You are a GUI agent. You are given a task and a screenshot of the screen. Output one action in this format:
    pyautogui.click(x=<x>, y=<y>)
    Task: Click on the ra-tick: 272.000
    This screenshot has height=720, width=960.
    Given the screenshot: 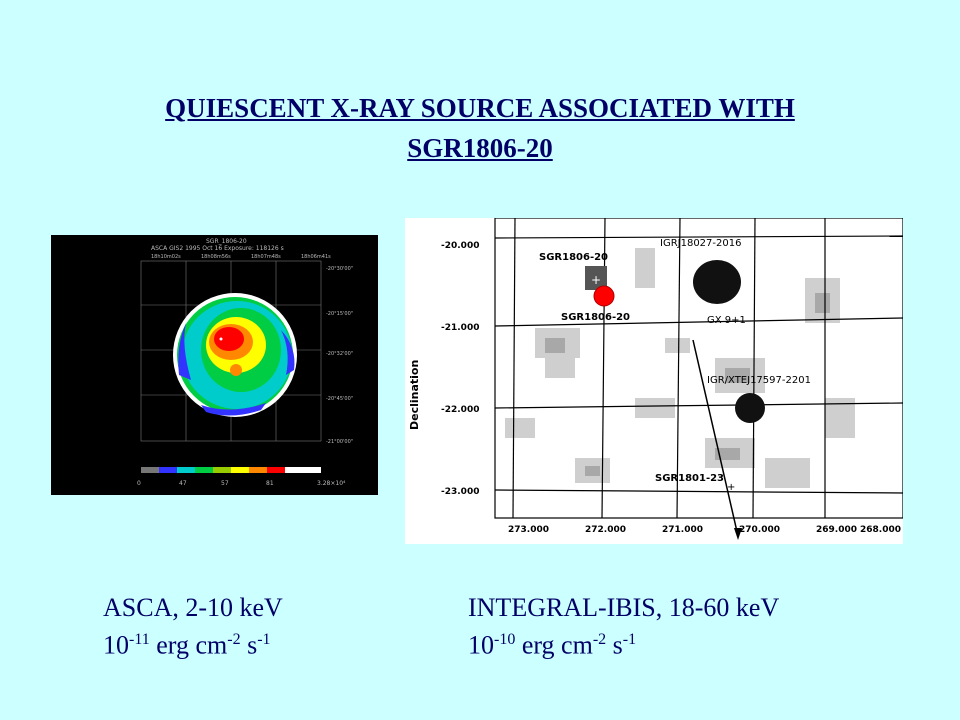 What is the action you would take?
    pyautogui.click(x=605, y=530)
    